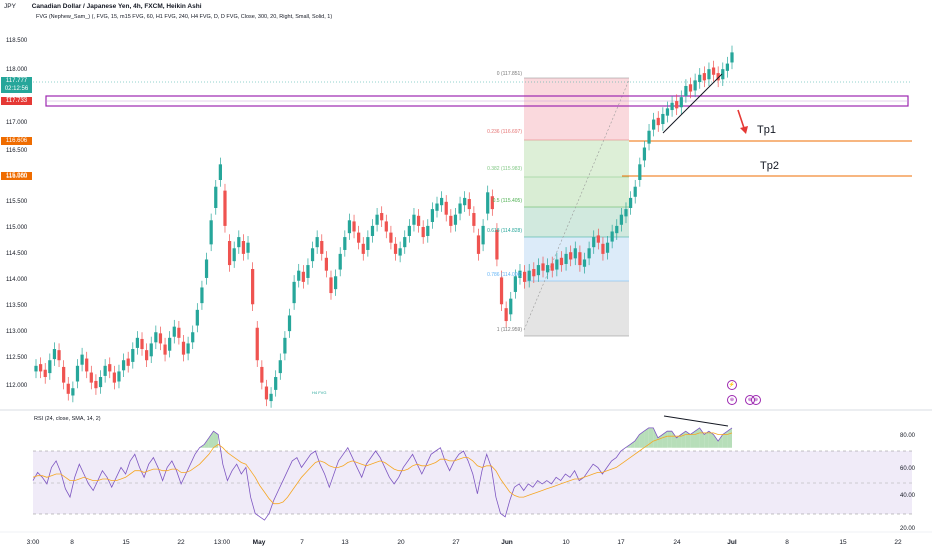  I want to click on fib-retracement, so click(576, 207).